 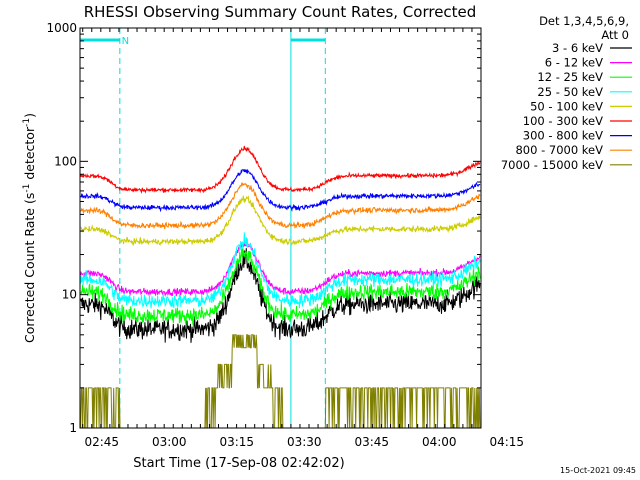 I want to click on y-tick-label-0: 1, so click(x=73, y=428).